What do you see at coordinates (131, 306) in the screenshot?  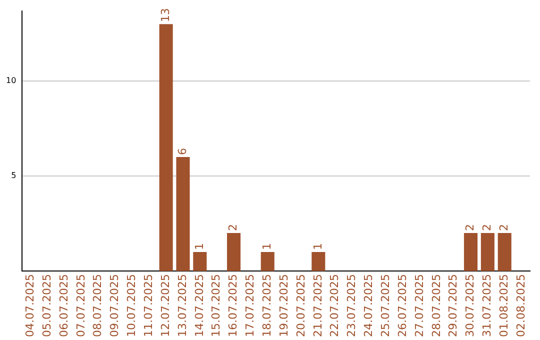 I see `x-tick-label: 10.07.2025` at bounding box center [131, 306].